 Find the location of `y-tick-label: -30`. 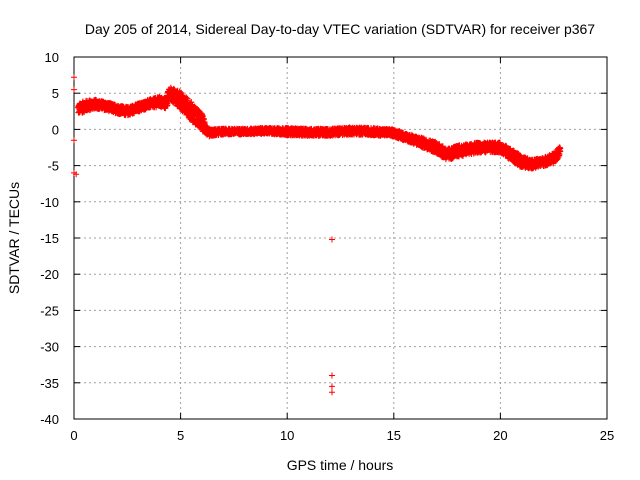

y-tick-label: -30 is located at coordinates (49, 347).